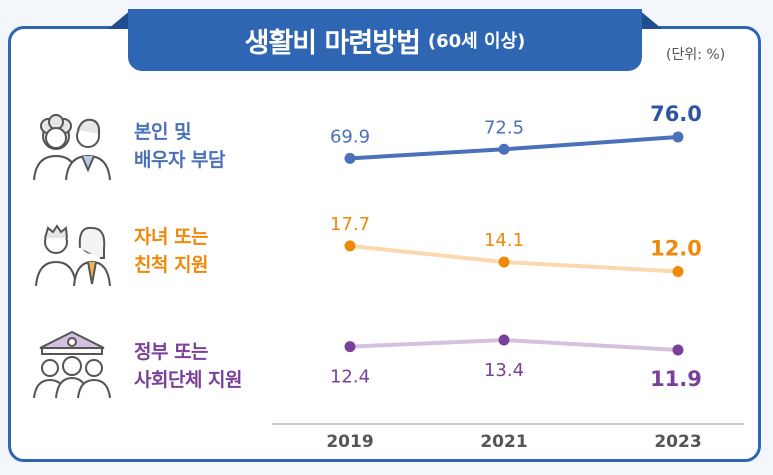 This screenshot has width=773, height=475. What do you see at coordinates (350, 136) in the screenshot?
I see `data-label: 69.9` at bounding box center [350, 136].